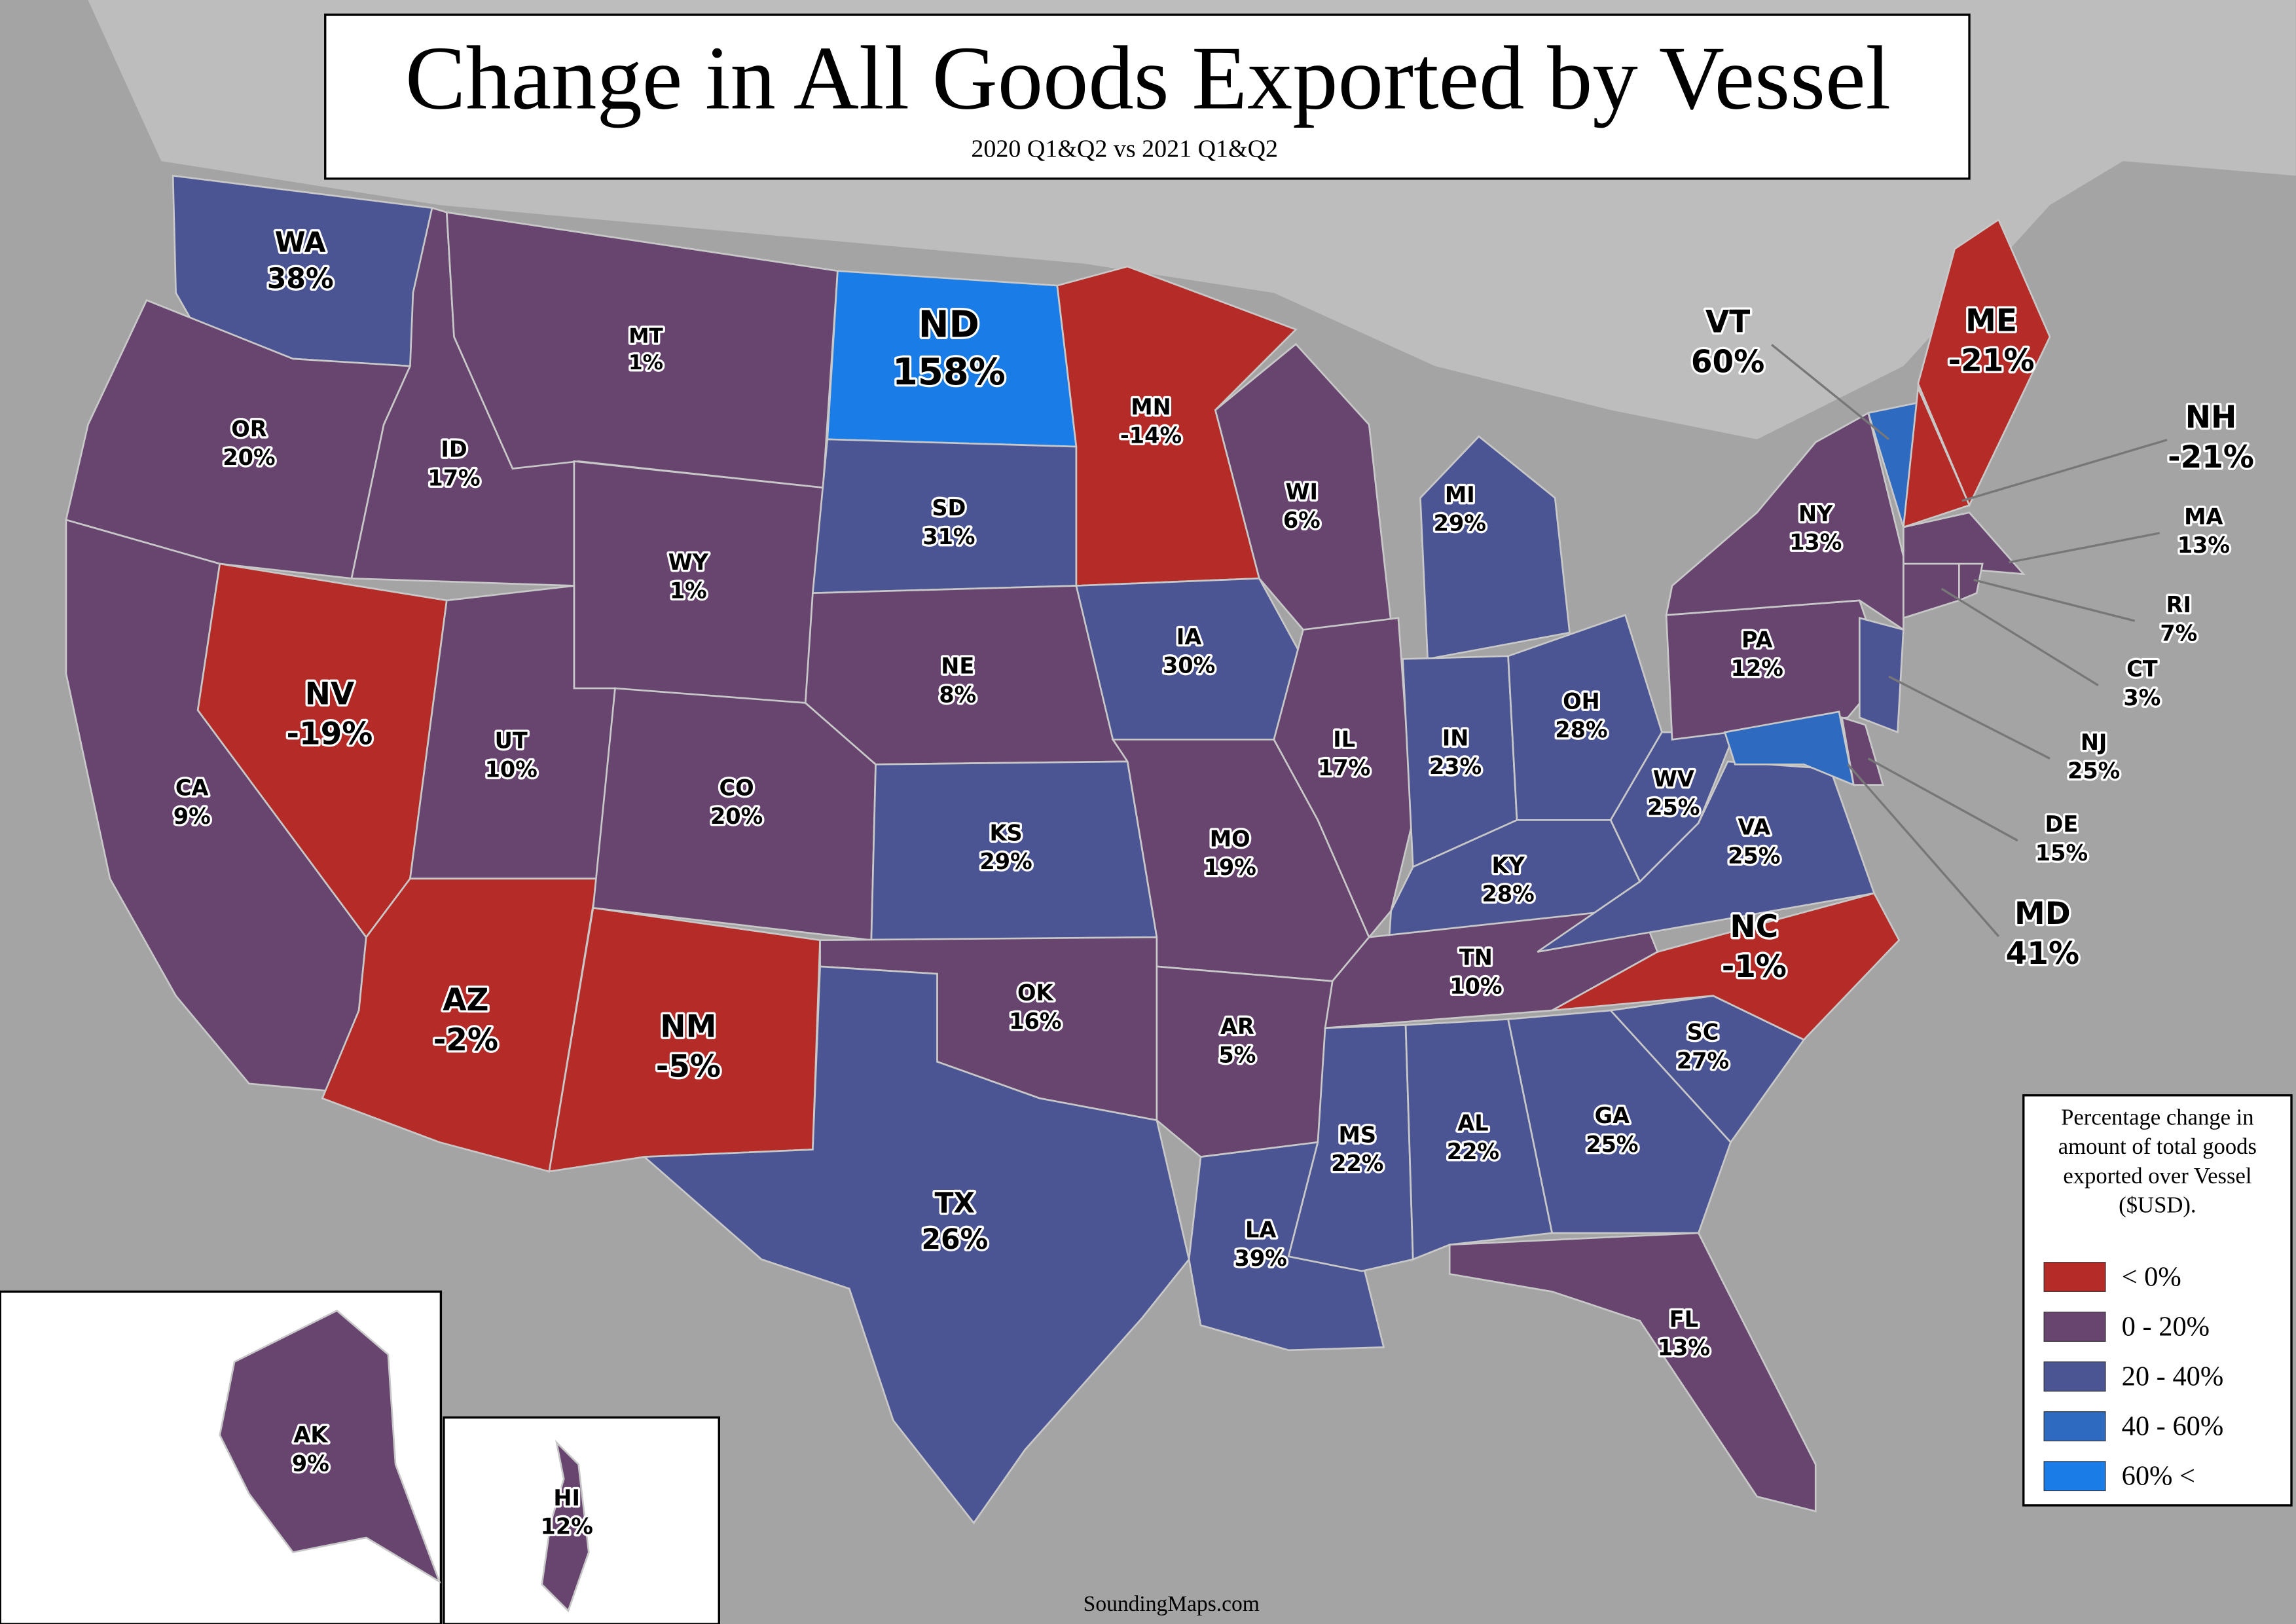 This screenshot has width=2296, height=1624. What do you see at coordinates (688, 562) in the screenshot?
I see `state-abbr: WY` at bounding box center [688, 562].